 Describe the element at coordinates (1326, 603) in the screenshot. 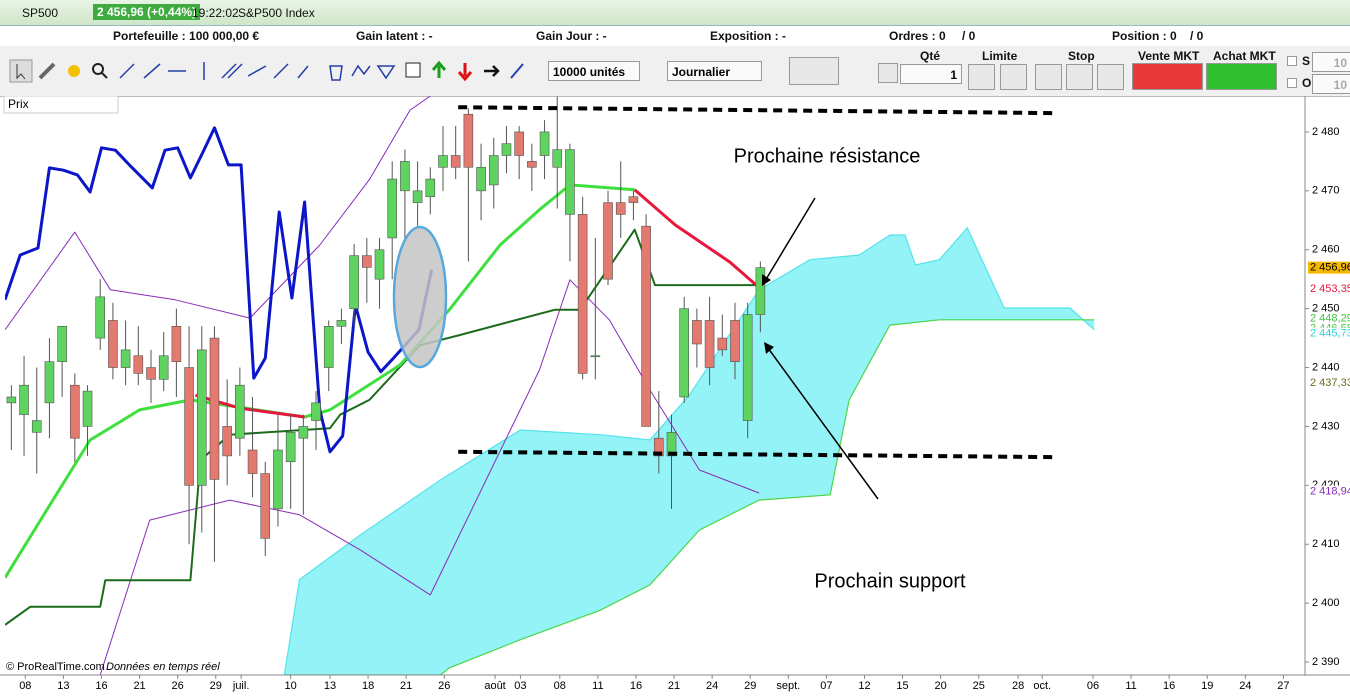

I see `y-tick-label: 2 400` at that location.